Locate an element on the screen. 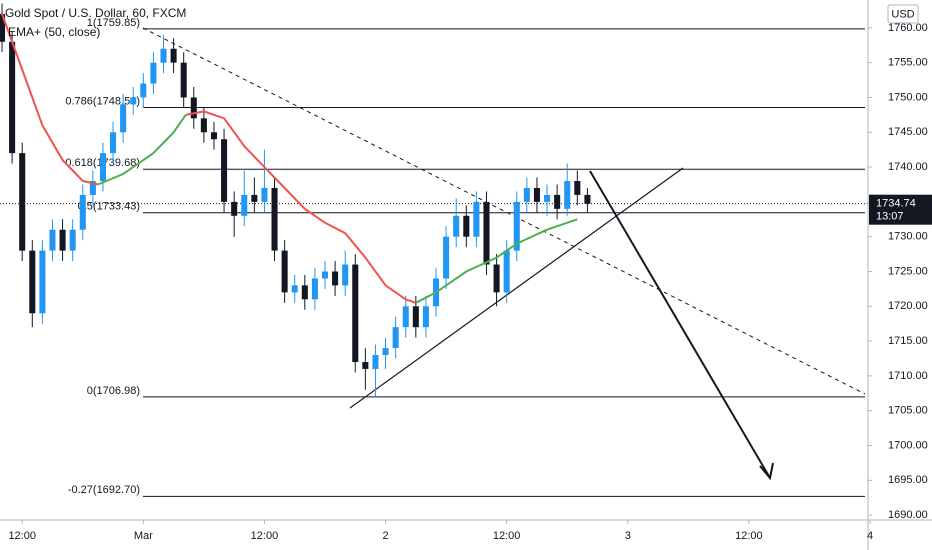 This screenshot has height=550, width=932. x-tick-label: 4 is located at coordinates (870, 536).